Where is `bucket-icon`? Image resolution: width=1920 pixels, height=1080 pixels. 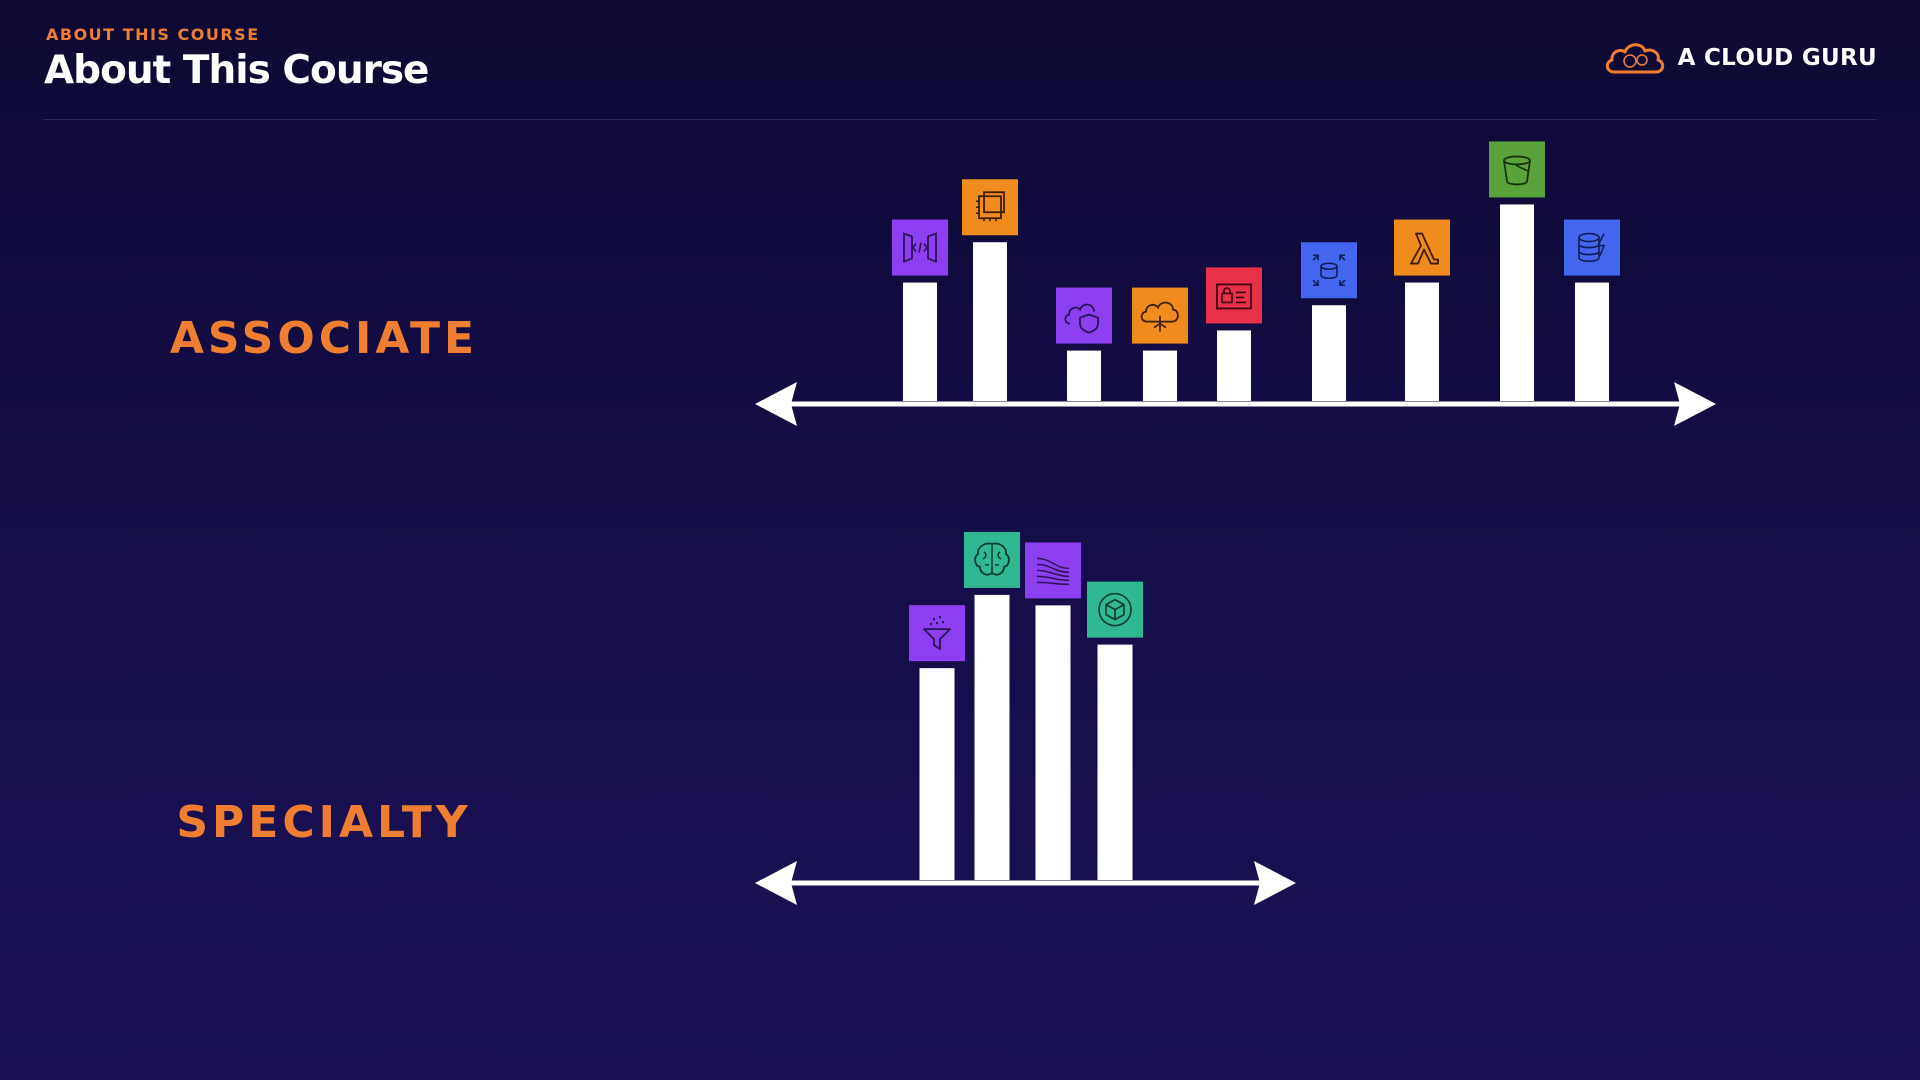
bucket-icon is located at coordinates (1517, 169).